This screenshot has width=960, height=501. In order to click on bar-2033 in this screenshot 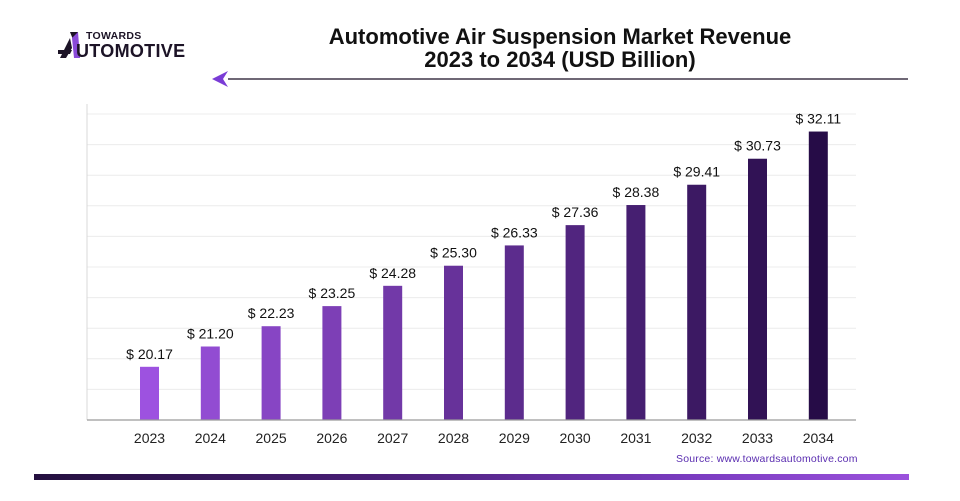, I will do `click(757, 289)`.